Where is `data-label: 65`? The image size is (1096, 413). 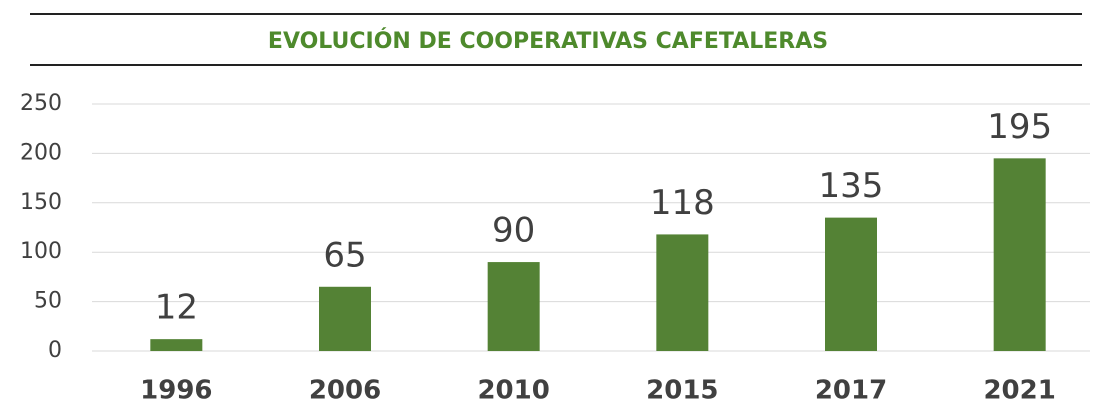 data-label: 65 is located at coordinates (344, 255).